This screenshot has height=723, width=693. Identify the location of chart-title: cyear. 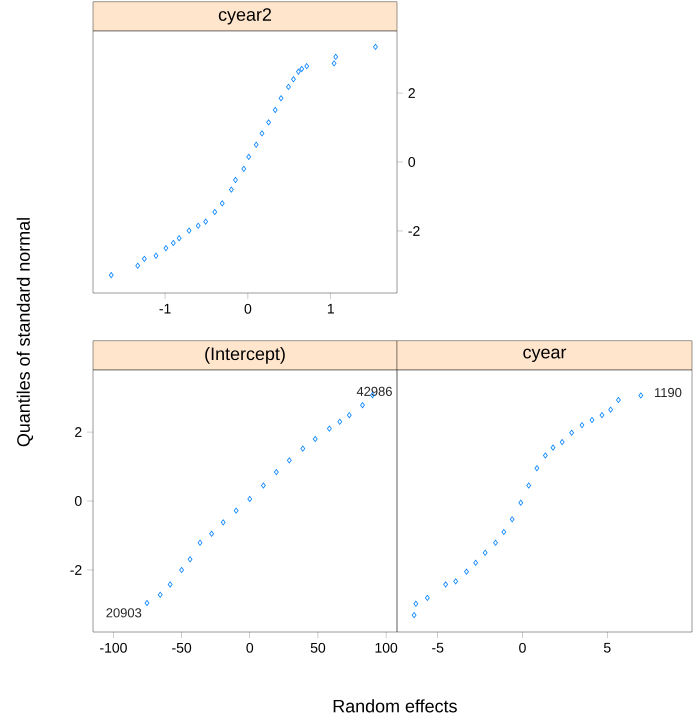
(544, 355).